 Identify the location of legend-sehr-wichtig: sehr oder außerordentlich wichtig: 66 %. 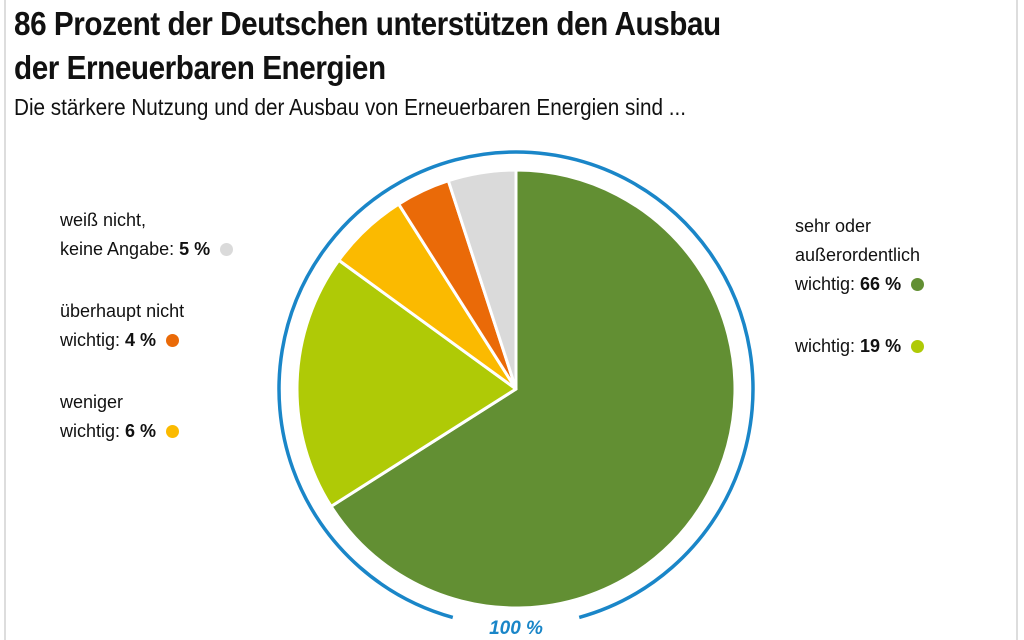
(860, 255).